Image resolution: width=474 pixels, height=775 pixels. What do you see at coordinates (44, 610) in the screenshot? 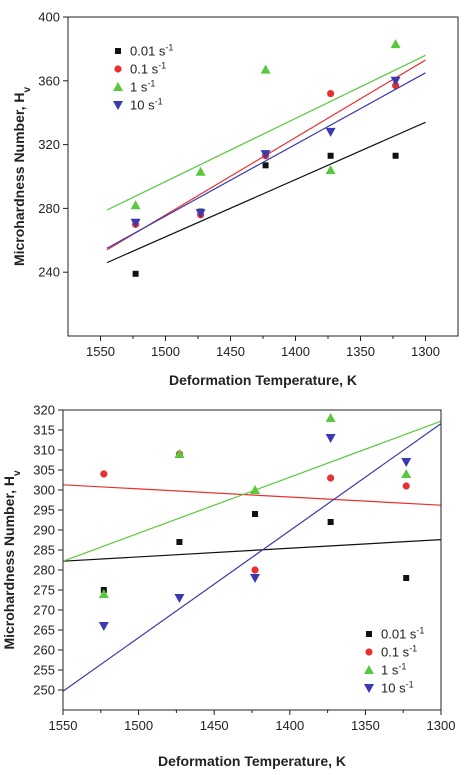
I see `y-tick-label: 270` at bounding box center [44, 610].